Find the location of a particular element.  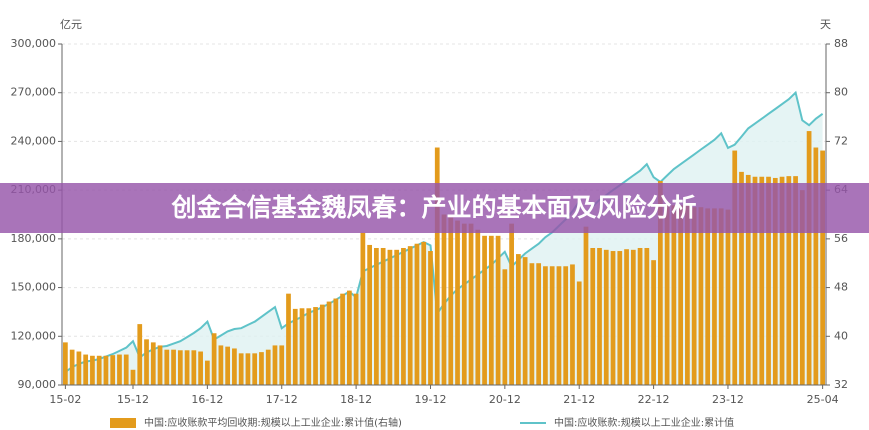

x-tick-label: 17-12 is located at coordinates (282, 399).